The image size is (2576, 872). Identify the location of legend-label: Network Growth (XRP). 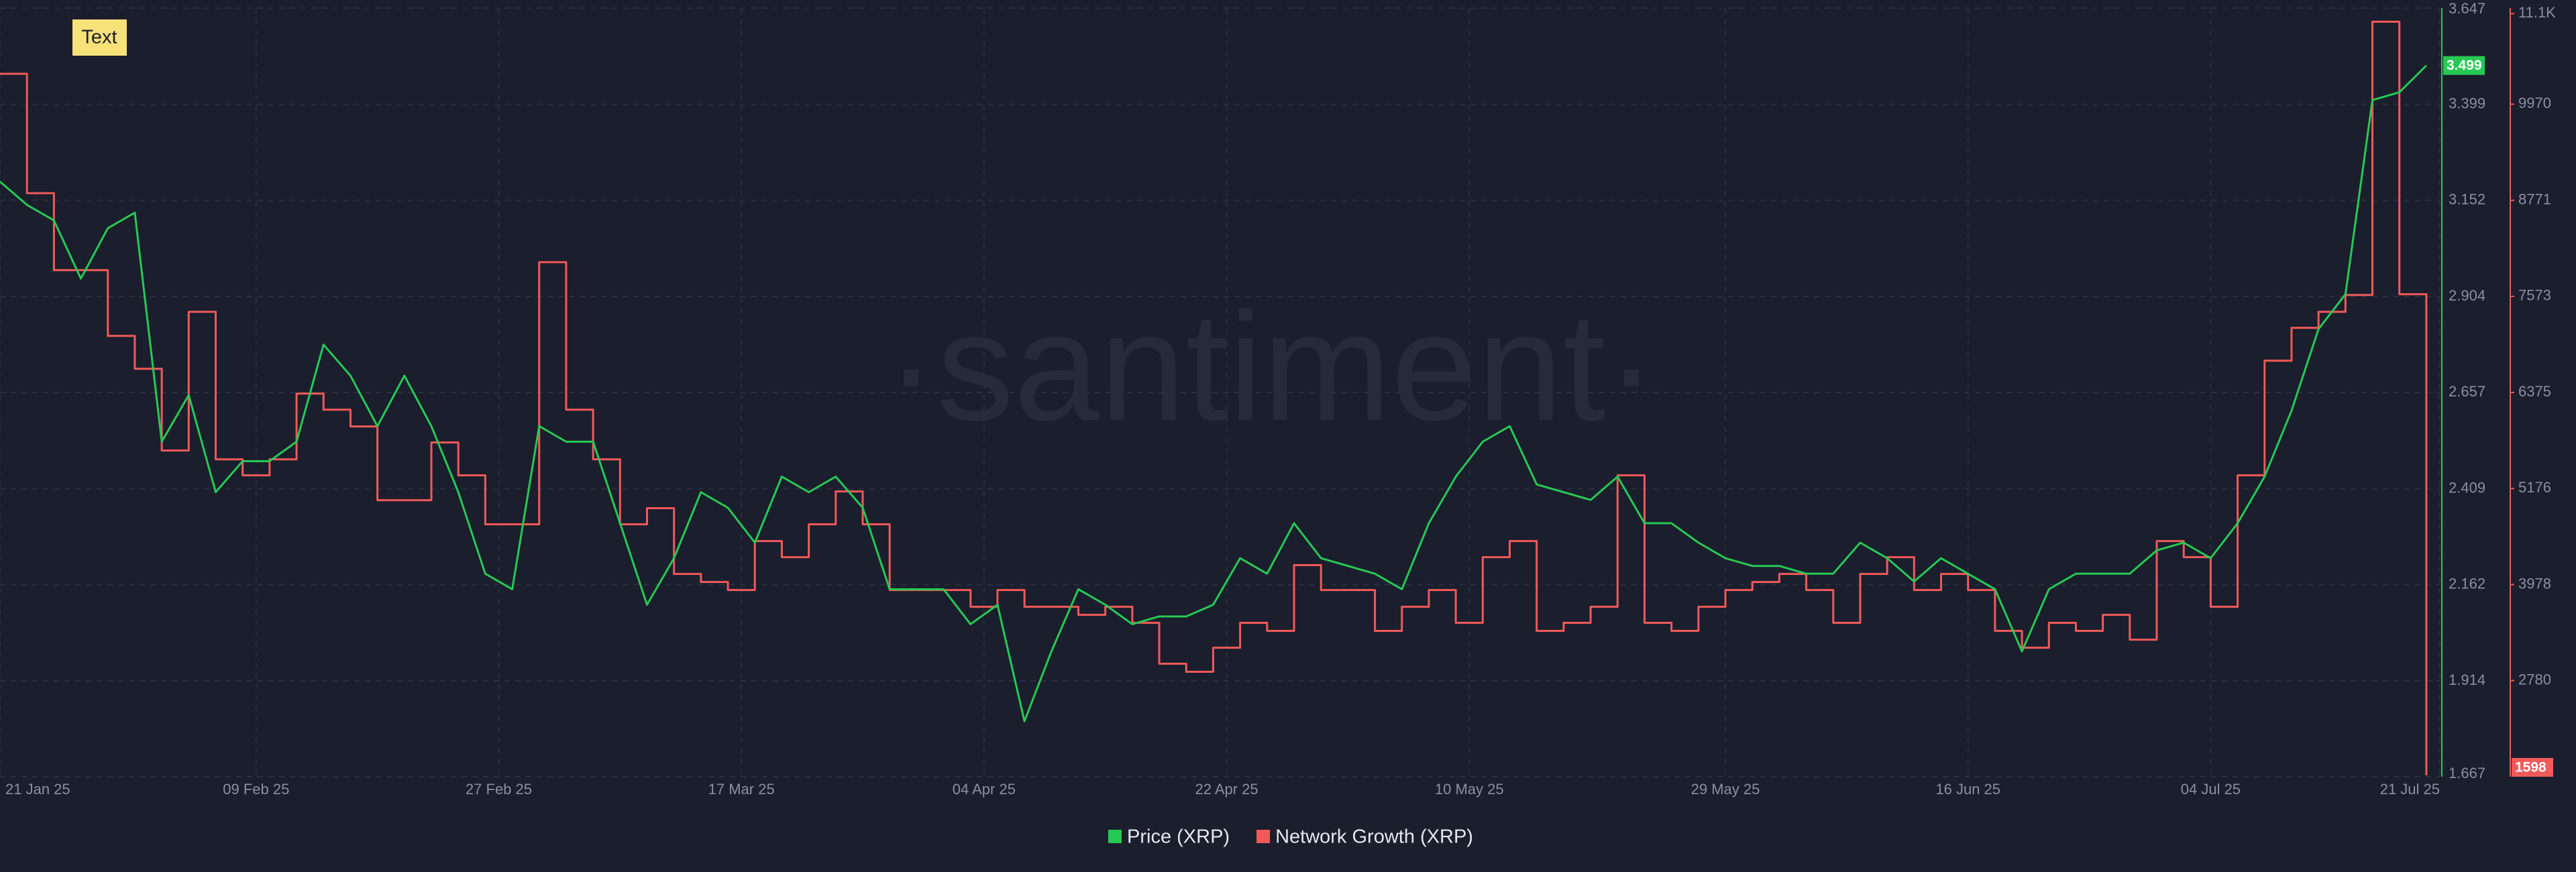
(1374, 837).